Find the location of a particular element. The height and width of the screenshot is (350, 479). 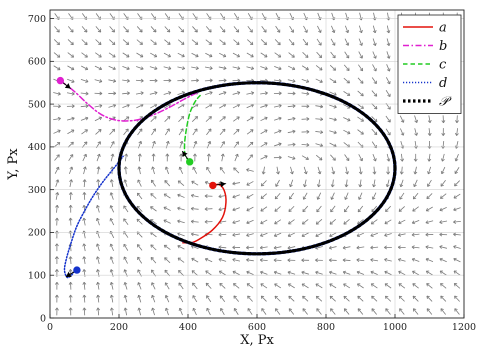

legend-item: b is located at coordinates (425, 46).